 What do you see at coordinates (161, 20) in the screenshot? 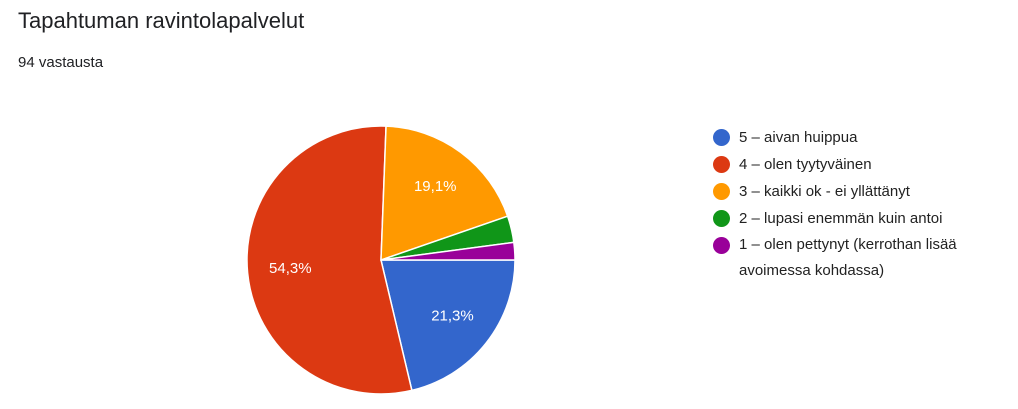
I see `chart-title: Tapahtuman ravintolapalvelut` at bounding box center [161, 20].